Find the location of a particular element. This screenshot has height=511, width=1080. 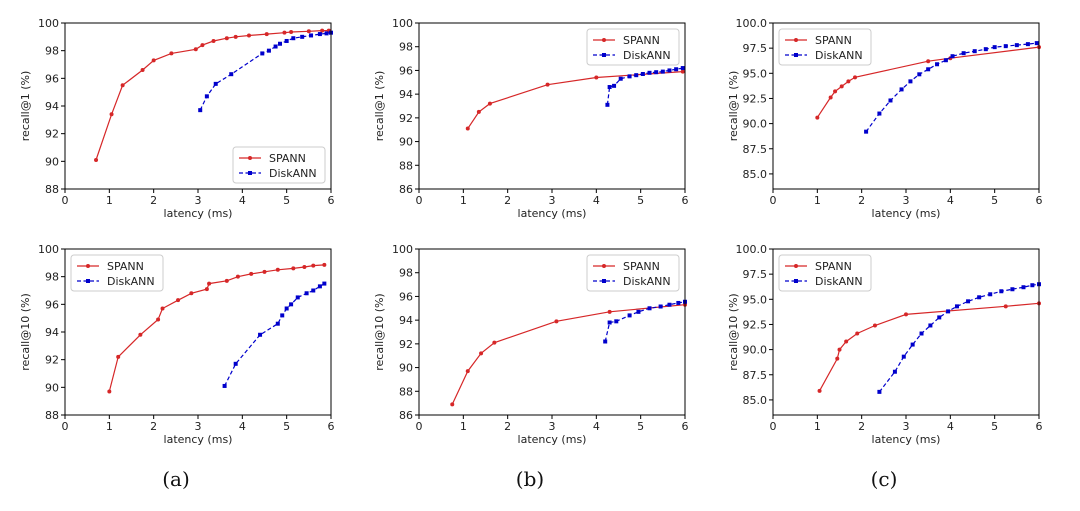

plot-0-ytick-label: 90 is located at coordinates (52, 161).